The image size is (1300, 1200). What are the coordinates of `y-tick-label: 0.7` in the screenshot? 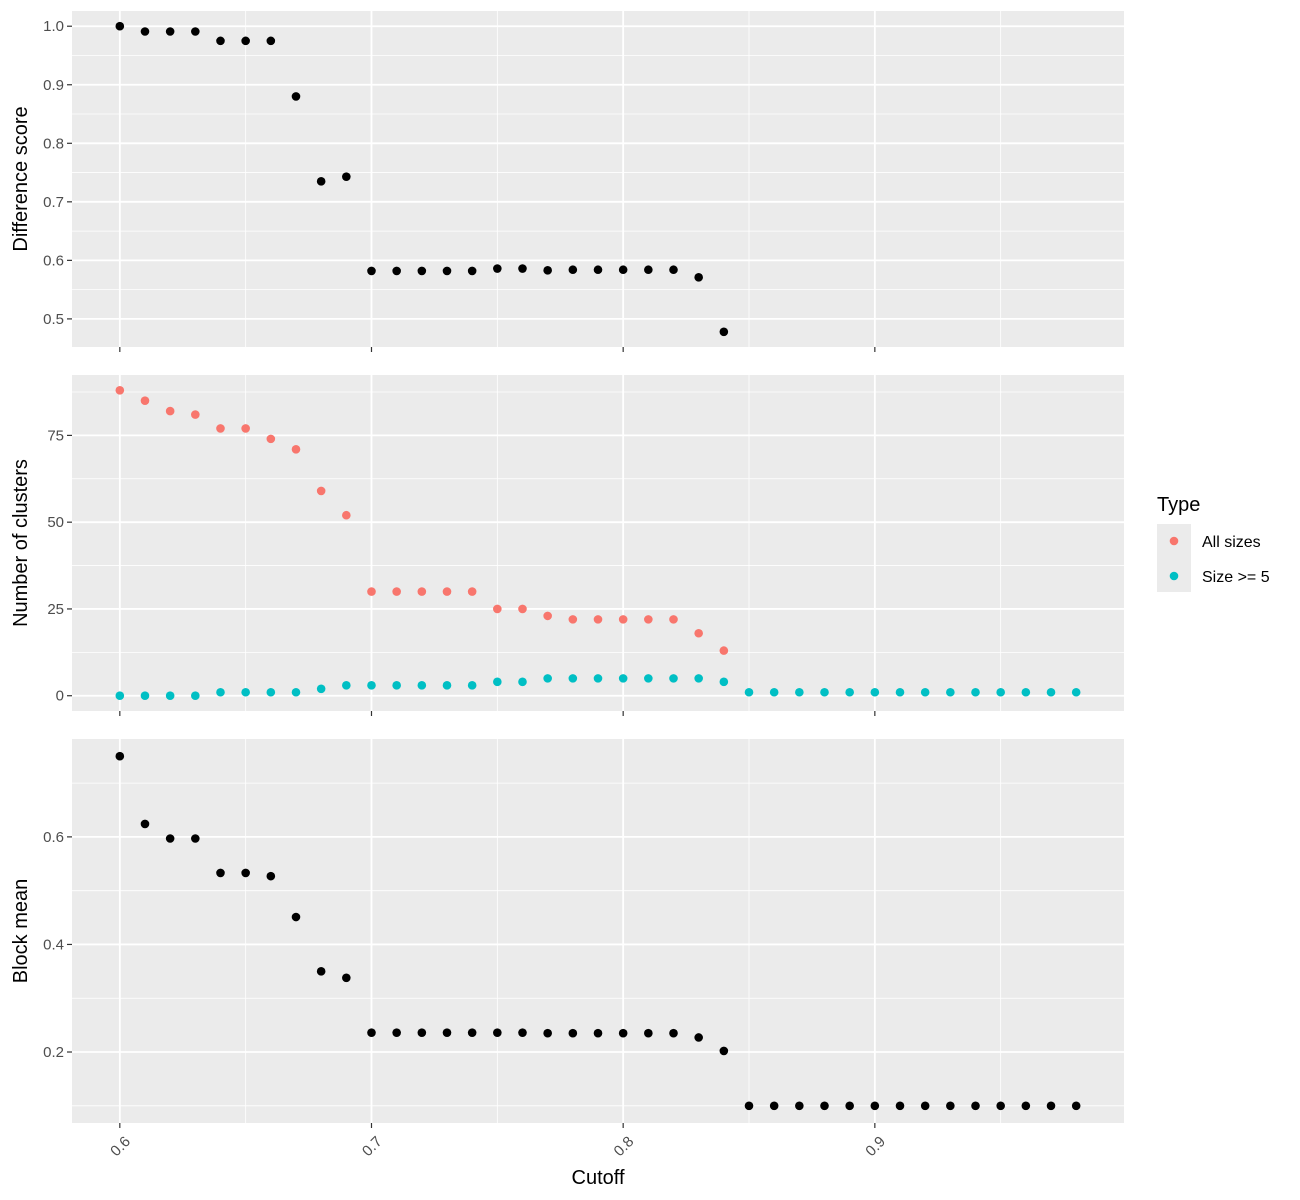 It's located at (53, 202).